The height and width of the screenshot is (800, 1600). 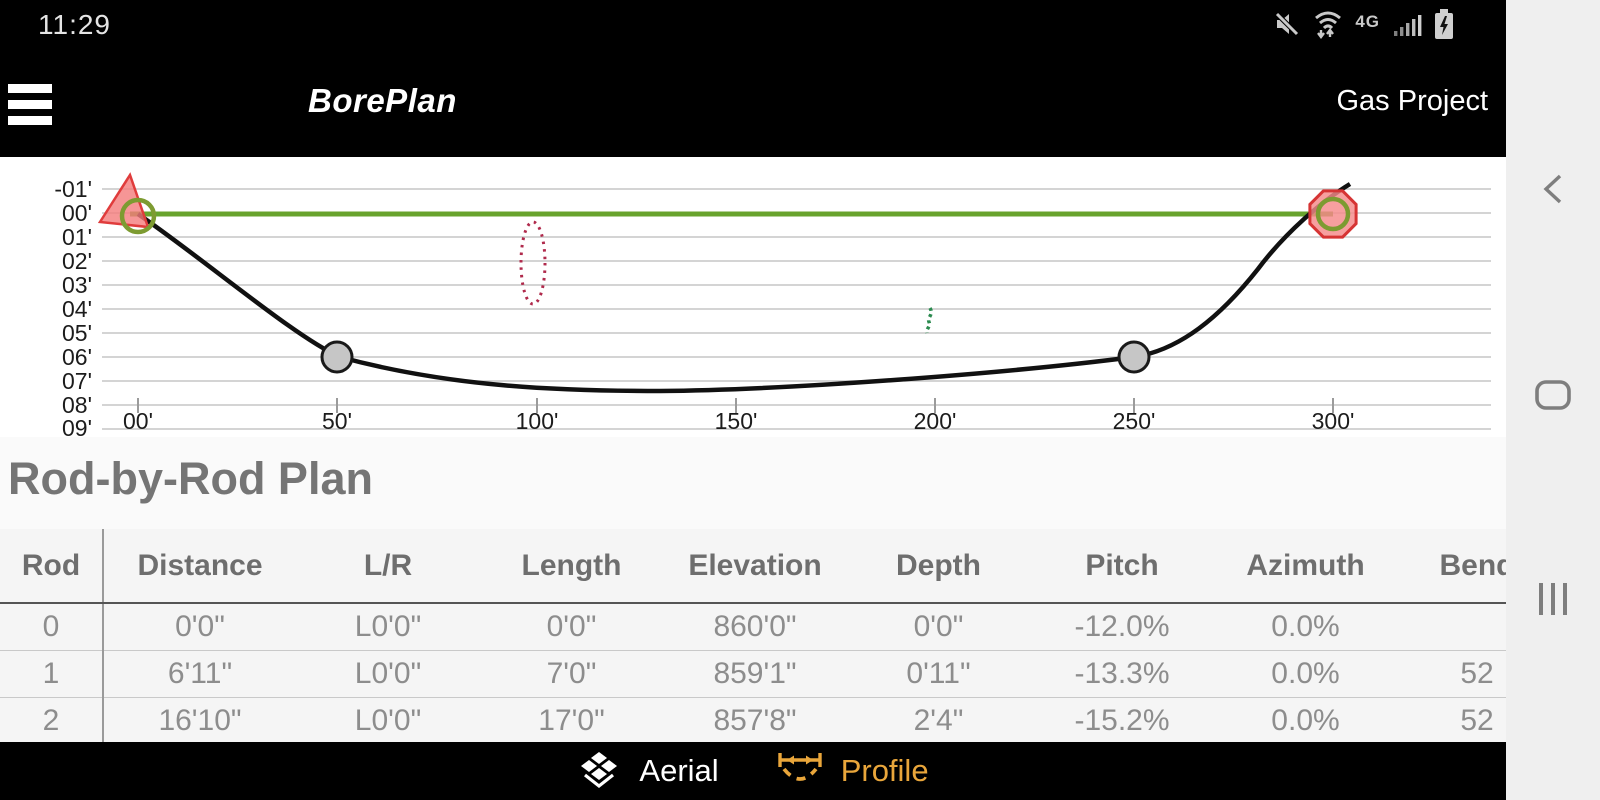 I want to click on cell-rod: 2, so click(x=52, y=719).